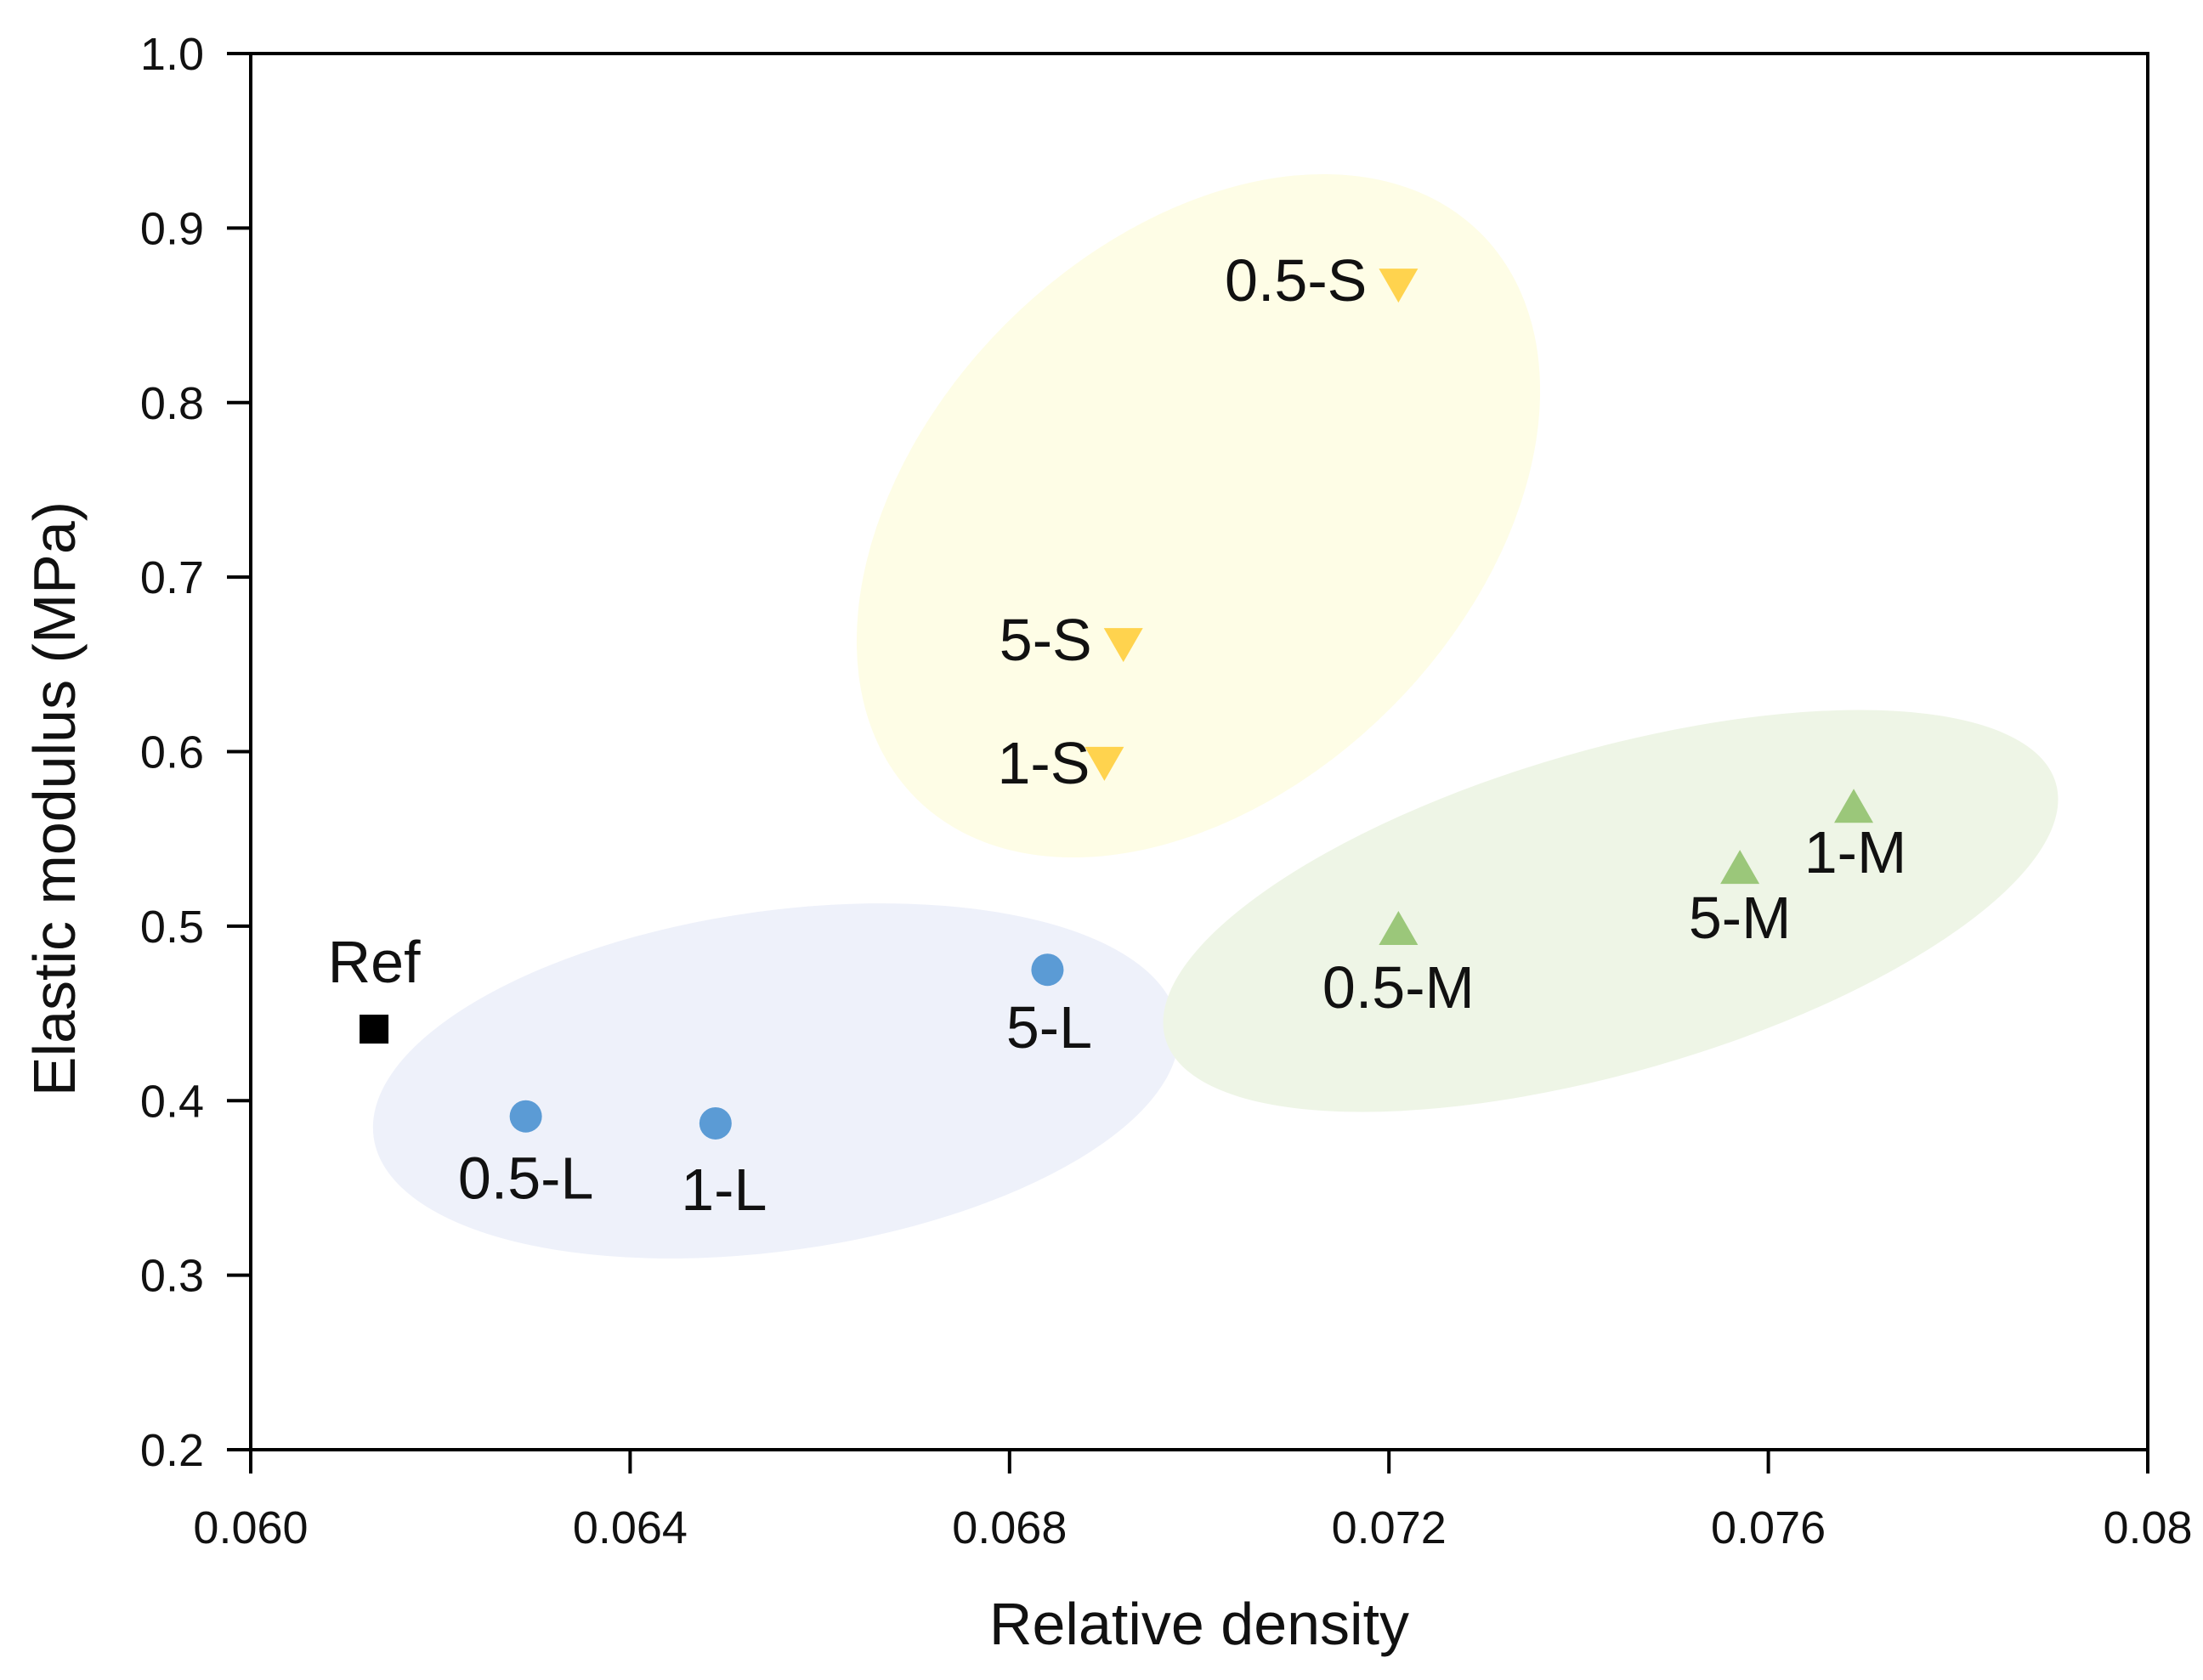  I want to click on x-tick-label: 0.072, so click(1389, 1527).